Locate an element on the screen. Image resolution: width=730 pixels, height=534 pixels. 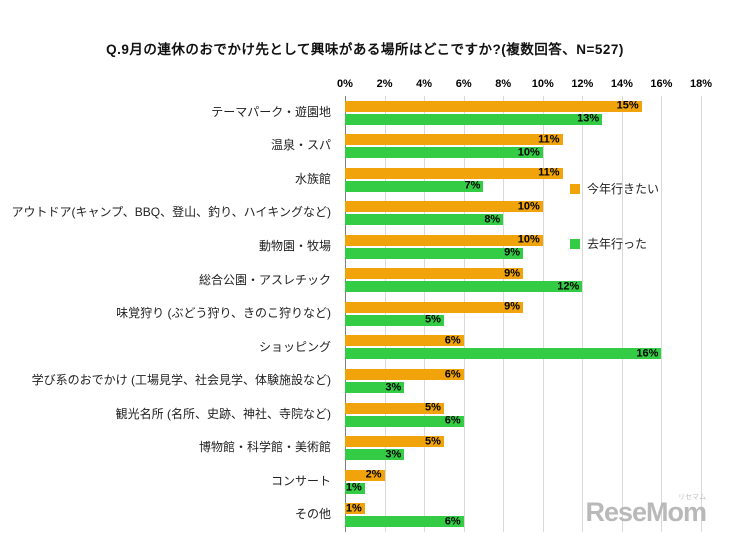
bar-group: 11% 7% is located at coordinates (523, 180).